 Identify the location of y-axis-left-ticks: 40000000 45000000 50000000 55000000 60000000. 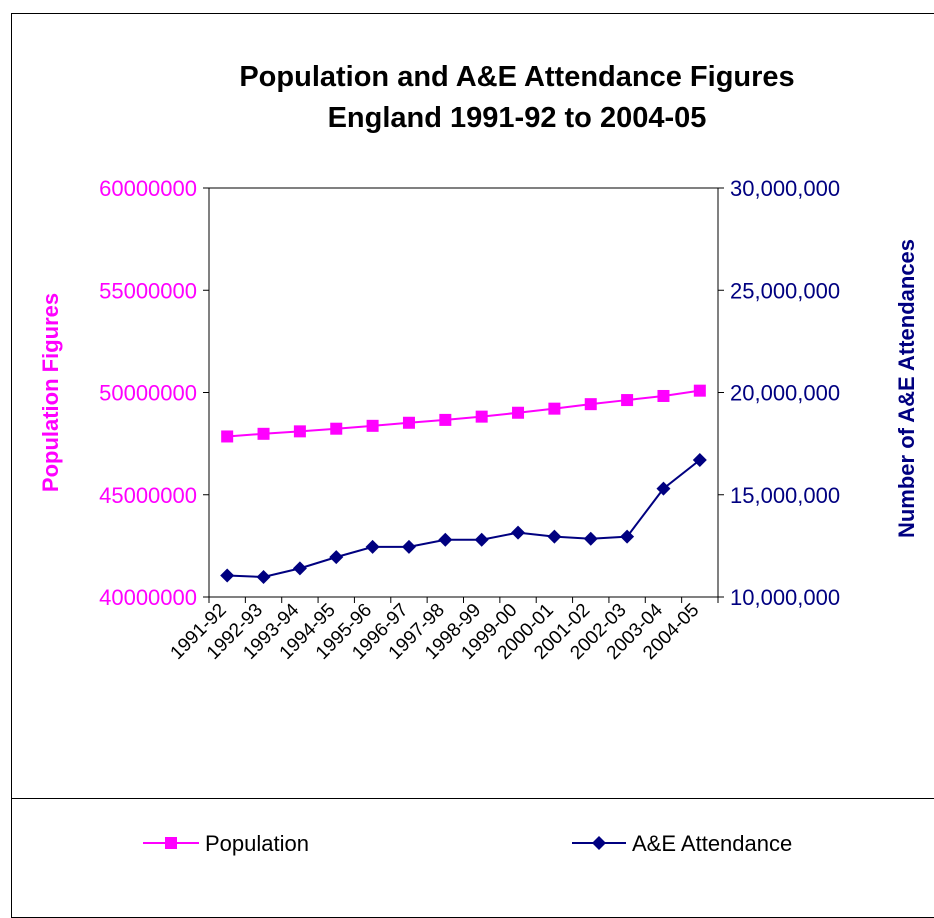
(154, 393).